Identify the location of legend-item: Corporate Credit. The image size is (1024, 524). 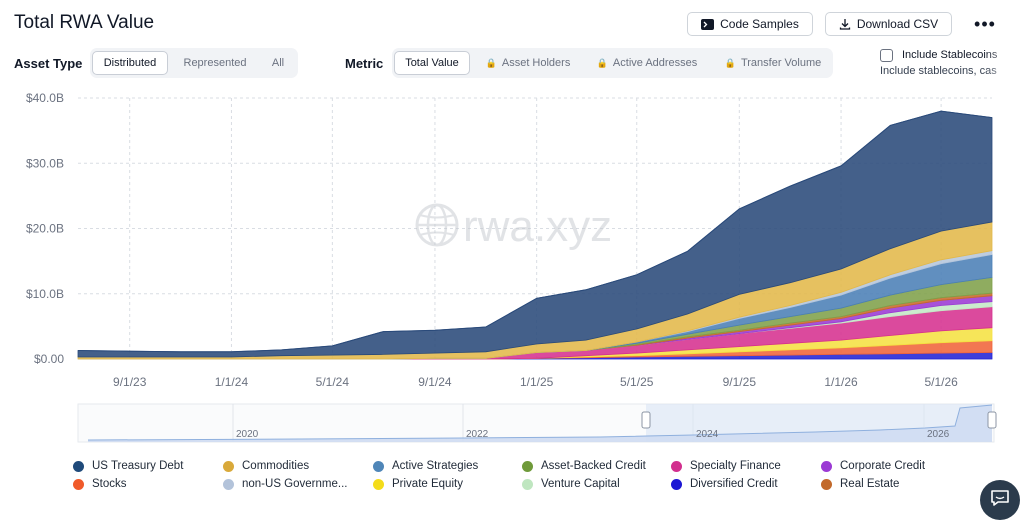
(873, 466).